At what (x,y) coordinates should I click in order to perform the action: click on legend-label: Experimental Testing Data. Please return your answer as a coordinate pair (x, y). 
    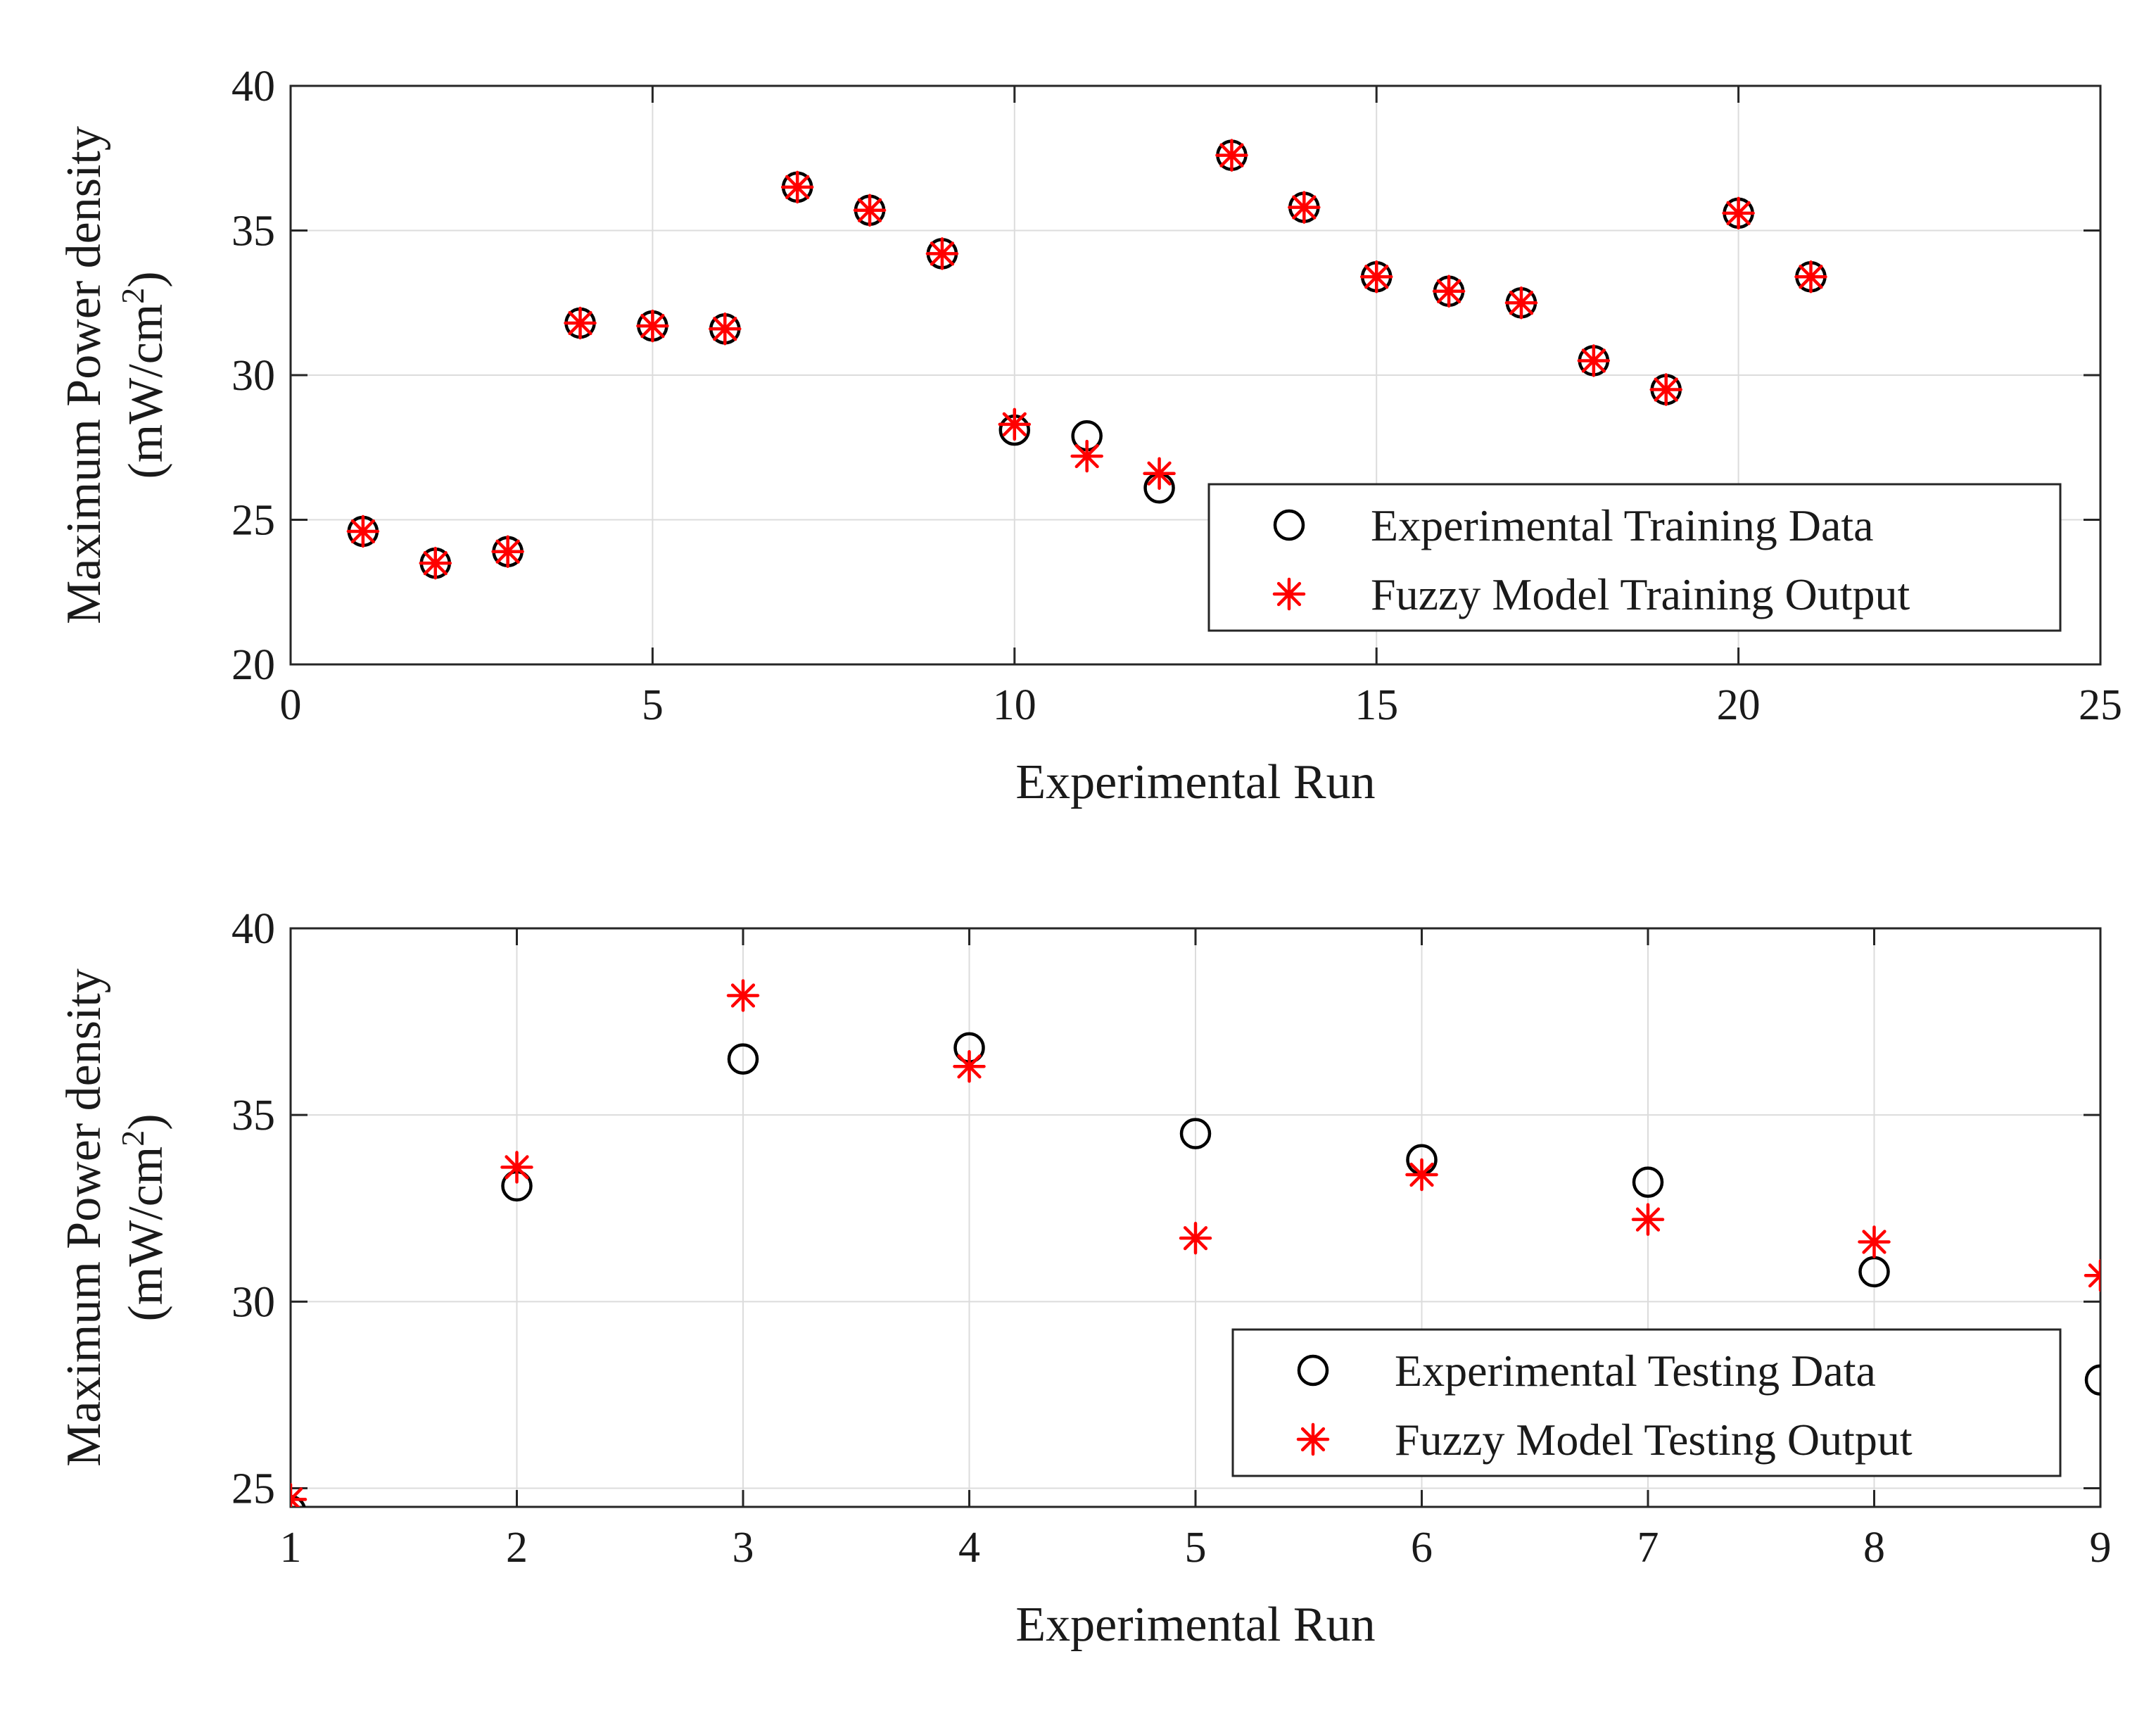
    Looking at the image, I should click on (1635, 1371).